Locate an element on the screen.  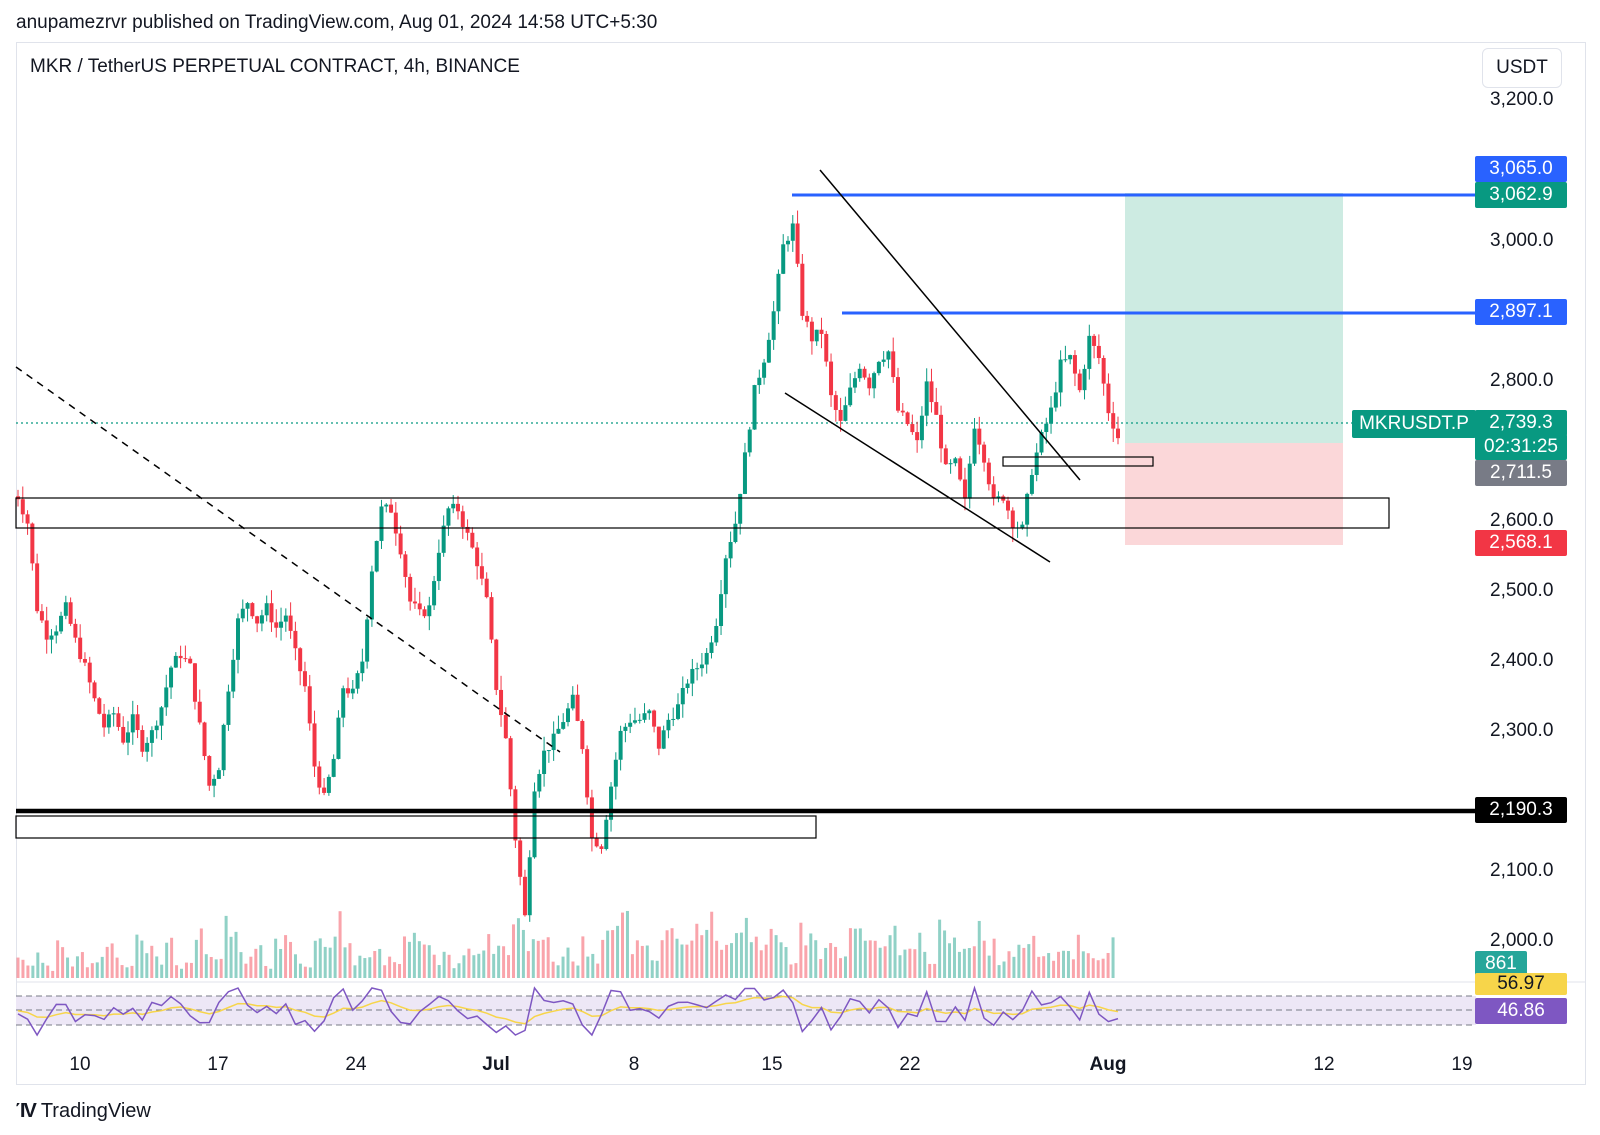
volume-bars is located at coordinates (565, 944).